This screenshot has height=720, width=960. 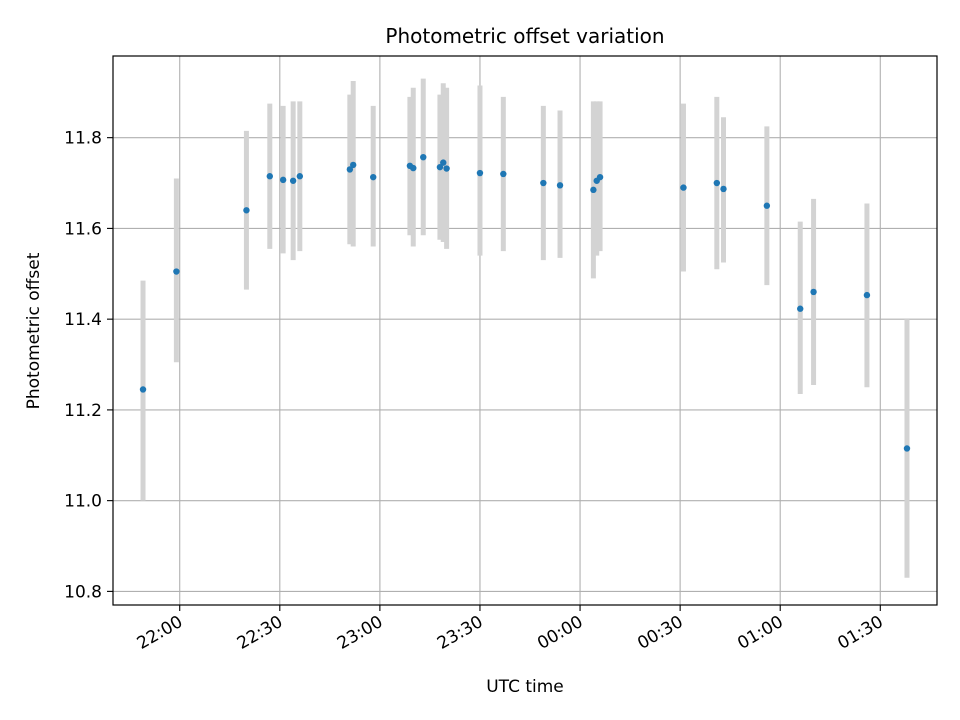 What do you see at coordinates (34, 330) in the screenshot?
I see `y-axis-label: Photometric offset` at bounding box center [34, 330].